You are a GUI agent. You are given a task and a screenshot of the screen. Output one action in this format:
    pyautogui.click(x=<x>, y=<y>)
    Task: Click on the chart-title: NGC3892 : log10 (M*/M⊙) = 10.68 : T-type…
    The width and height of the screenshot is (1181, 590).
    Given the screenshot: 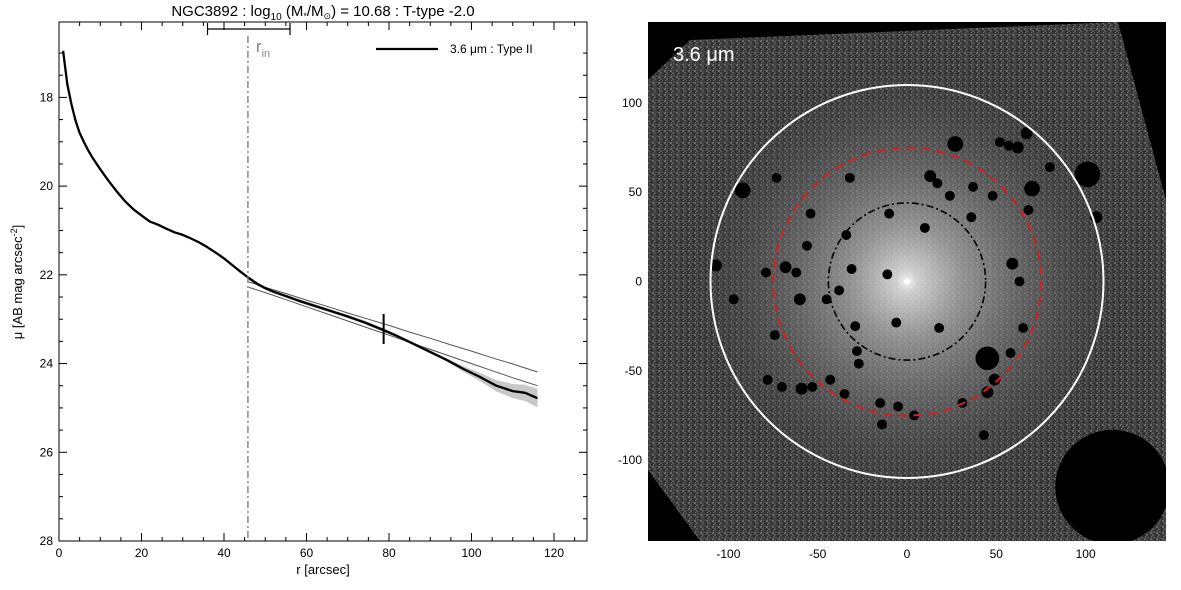 What is the action you would take?
    pyautogui.click(x=322, y=13)
    